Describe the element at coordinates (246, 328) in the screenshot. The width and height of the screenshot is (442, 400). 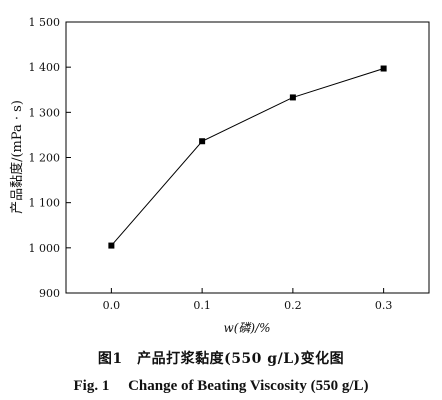
I see `x-axis-label: w(磷)/%` at that location.